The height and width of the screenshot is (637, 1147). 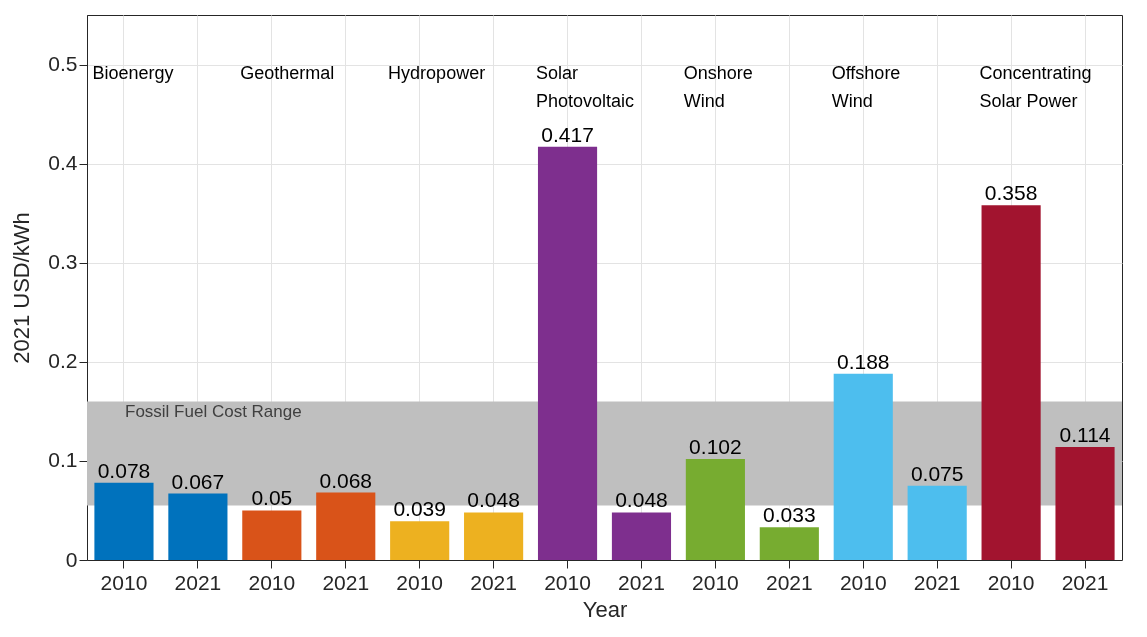 I want to click on y-axis-title: 2021 USD/kWh, so click(x=22, y=288).